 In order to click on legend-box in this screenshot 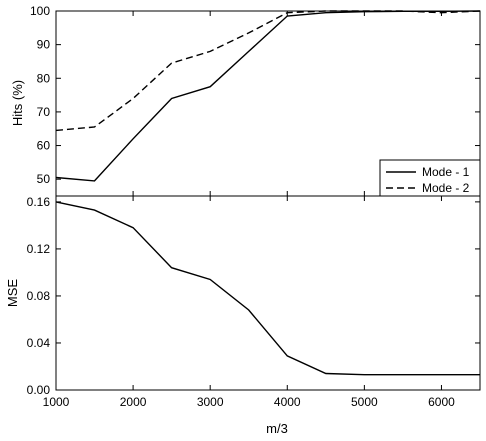, I will do `click(430, 178)`.